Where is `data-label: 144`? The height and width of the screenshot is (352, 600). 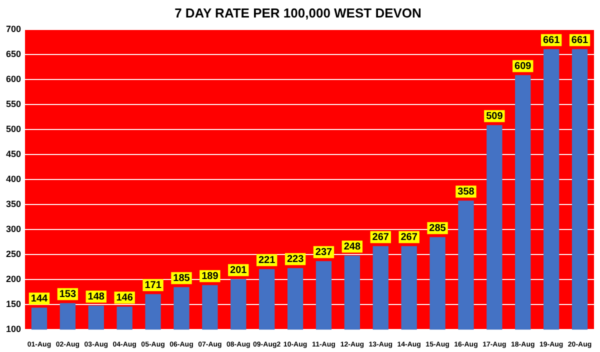
data-label: 144 is located at coordinates (39, 298).